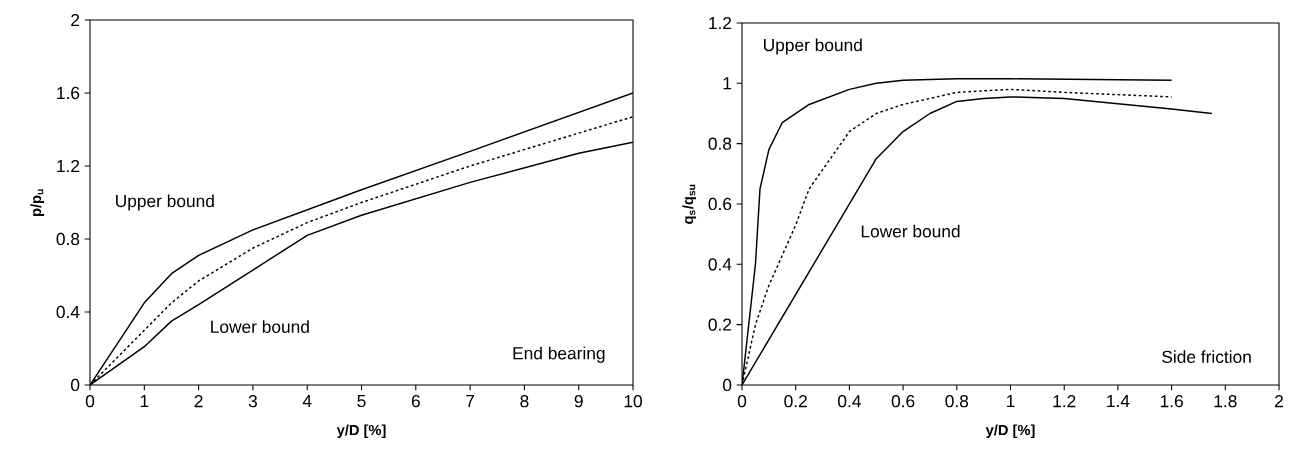  I want to click on x-tick-label: 0.2, so click(795, 401).